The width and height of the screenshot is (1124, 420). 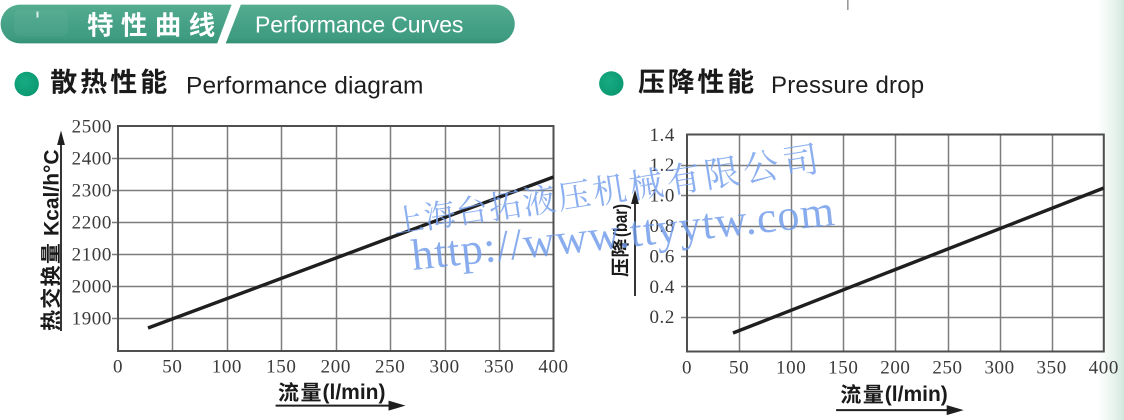 What do you see at coordinates (92, 222) in the screenshot?
I see `svg-text: 2200` at bounding box center [92, 222].